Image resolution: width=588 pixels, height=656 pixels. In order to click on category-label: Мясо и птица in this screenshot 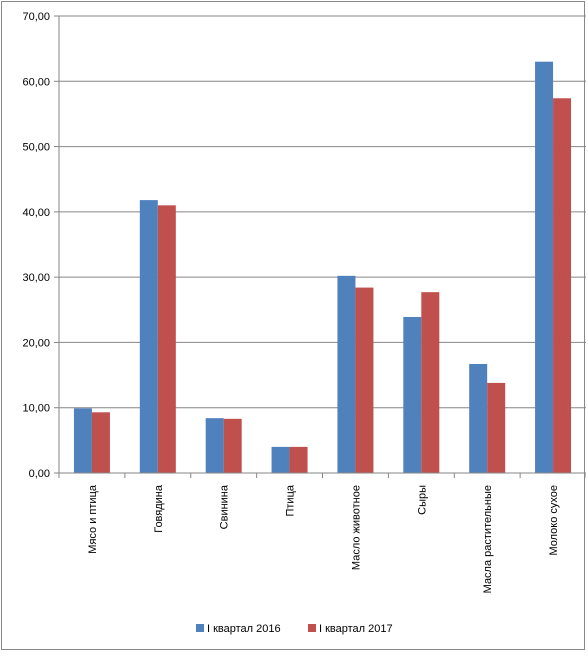, I will do `click(93, 519)`.